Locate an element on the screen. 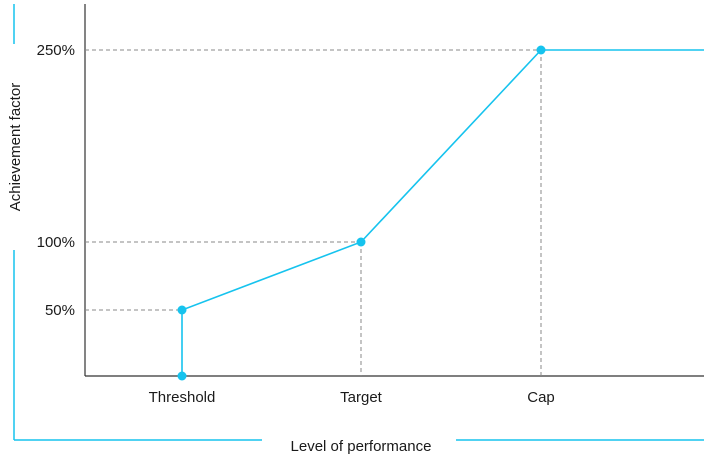  y-axis-title: Achievement factor is located at coordinates (15, 147).